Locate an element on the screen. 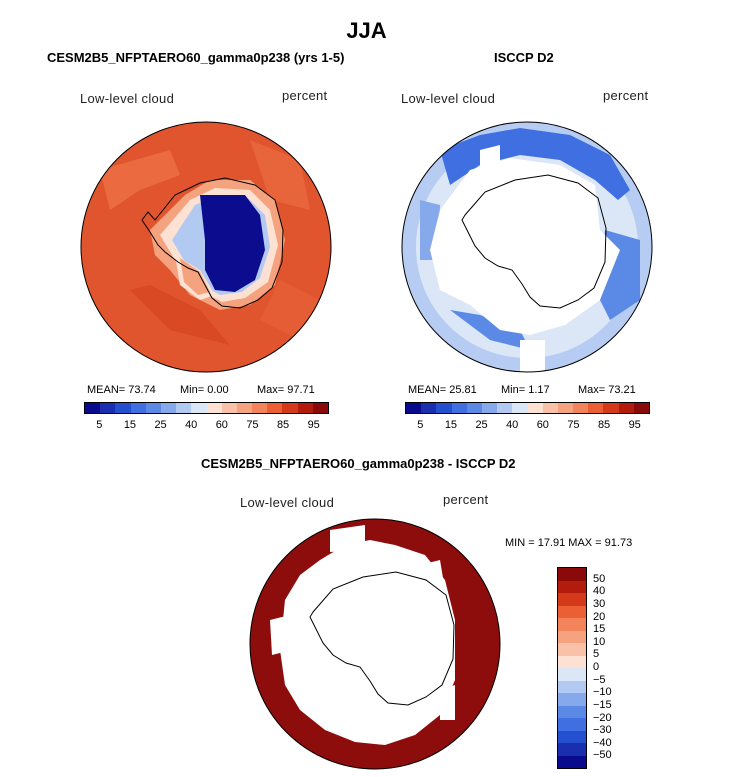 The height and width of the screenshot is (777, 733). panel3-colorbar is located at coordinates (572, 668).